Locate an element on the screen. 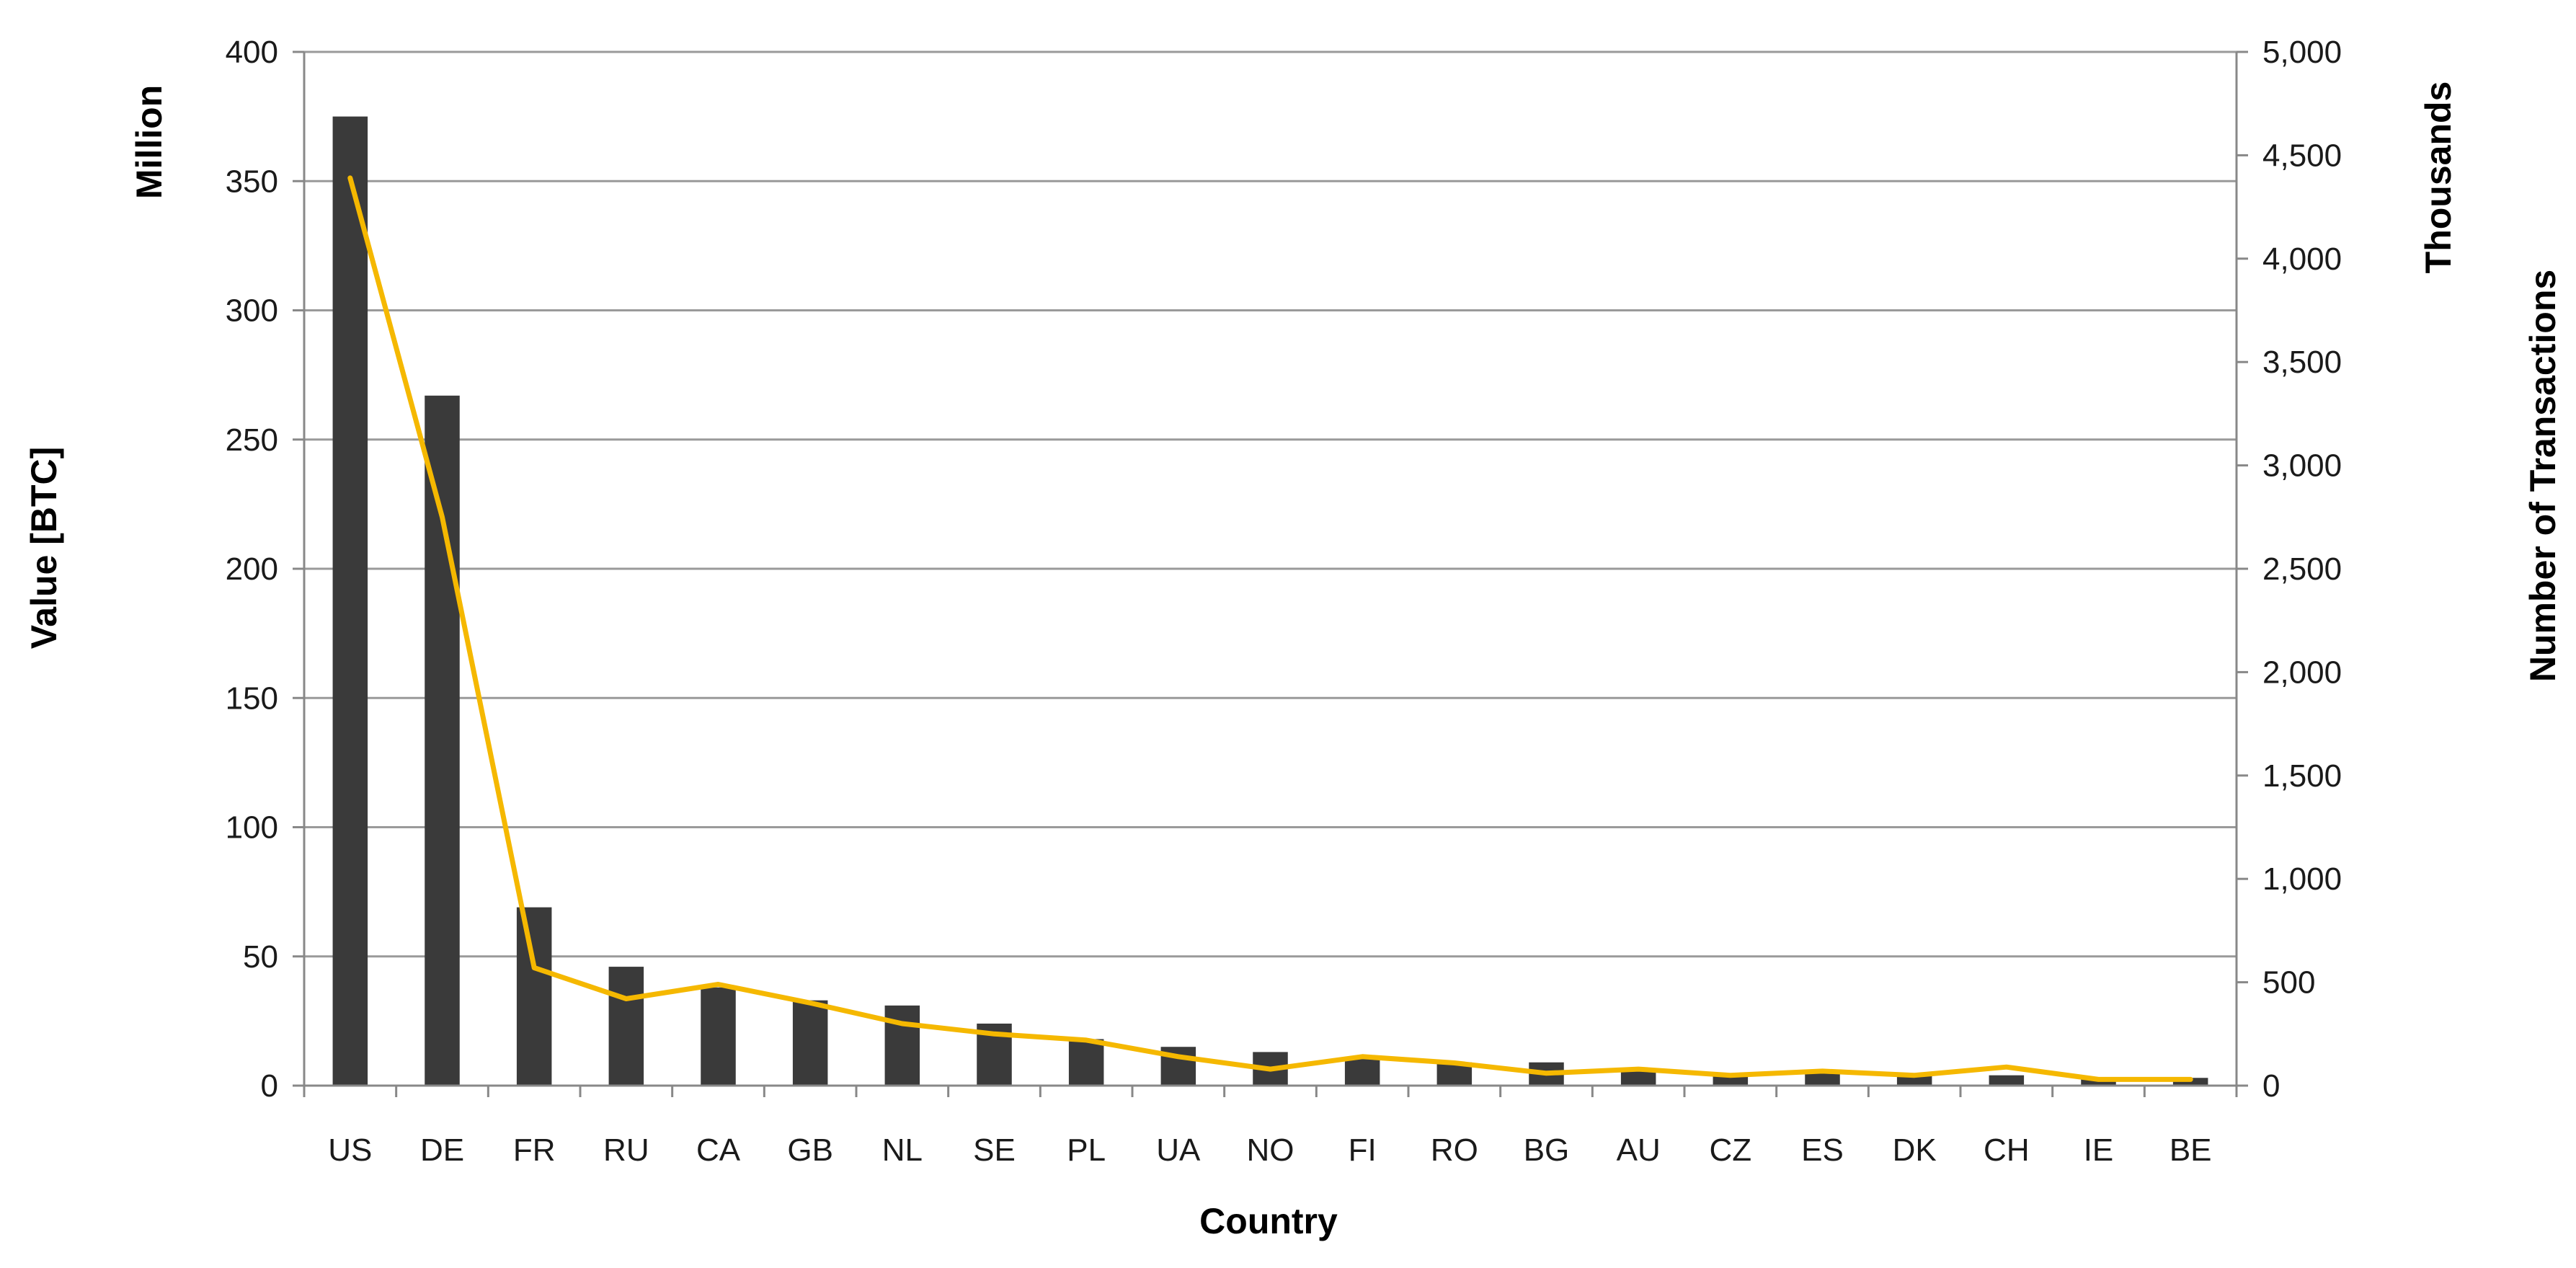  y2-axis-unit-label: Thousands is located at coordinates (2438, 177).